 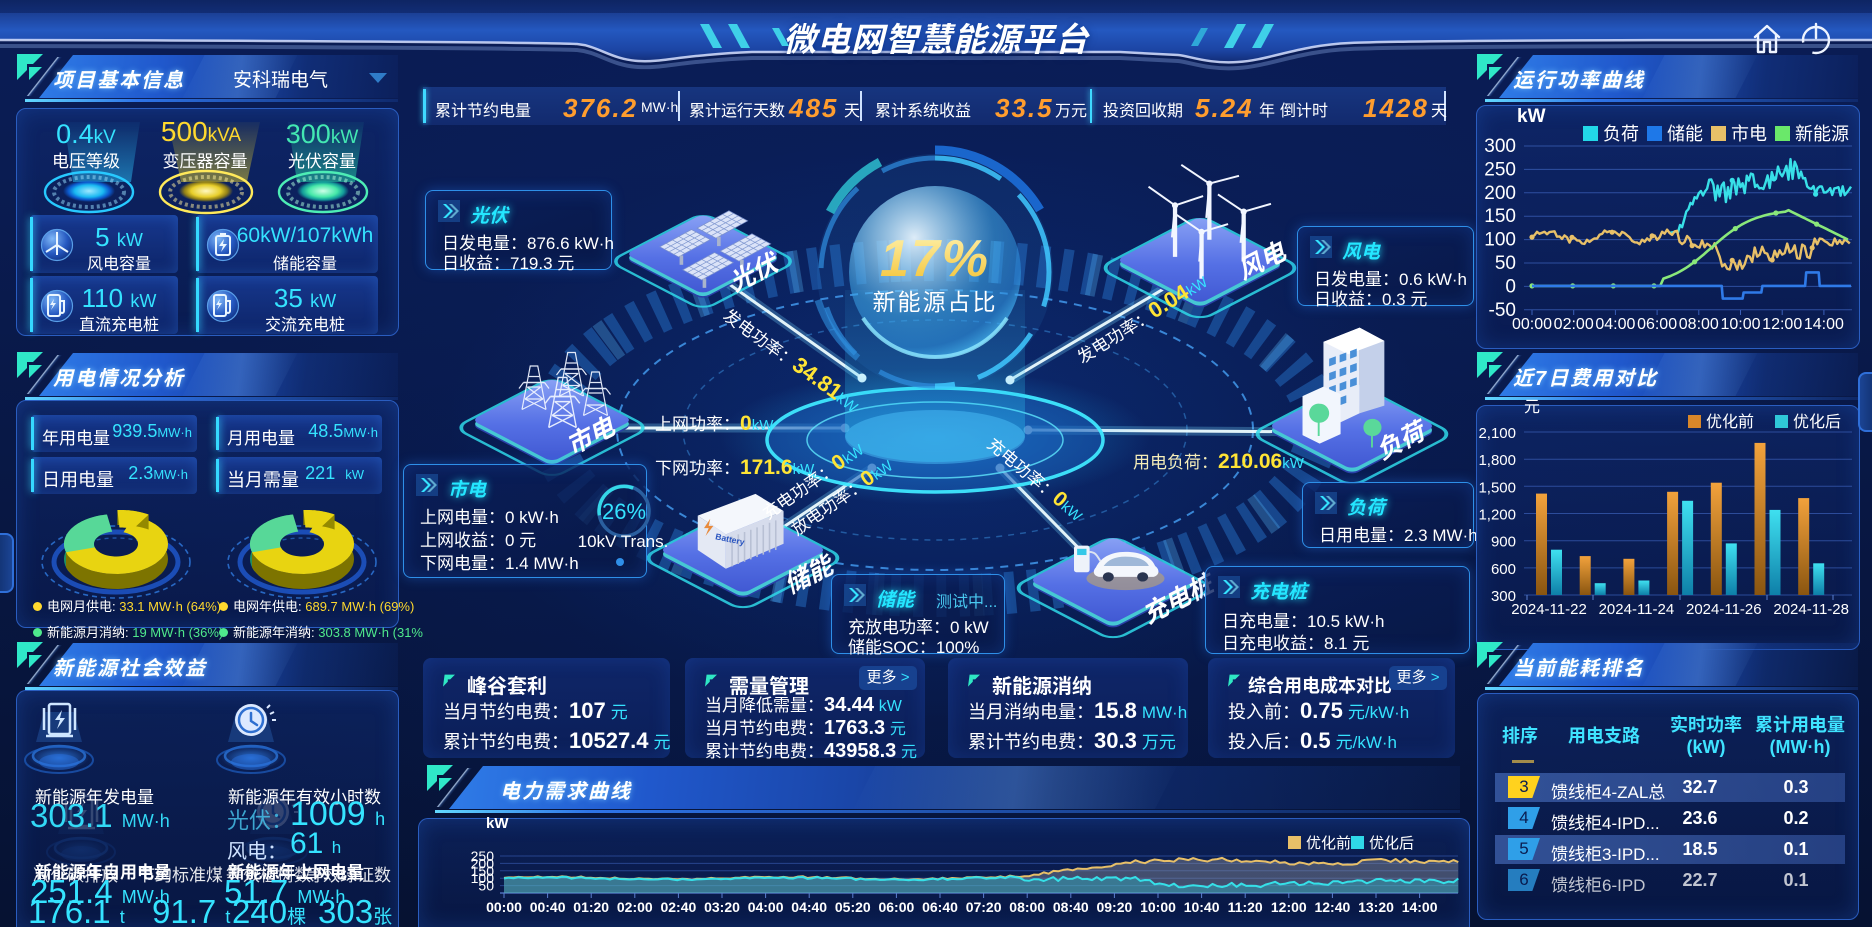 I want to click on svg-text: 发电功率：0.04kW, so click(x=1141, y=317).